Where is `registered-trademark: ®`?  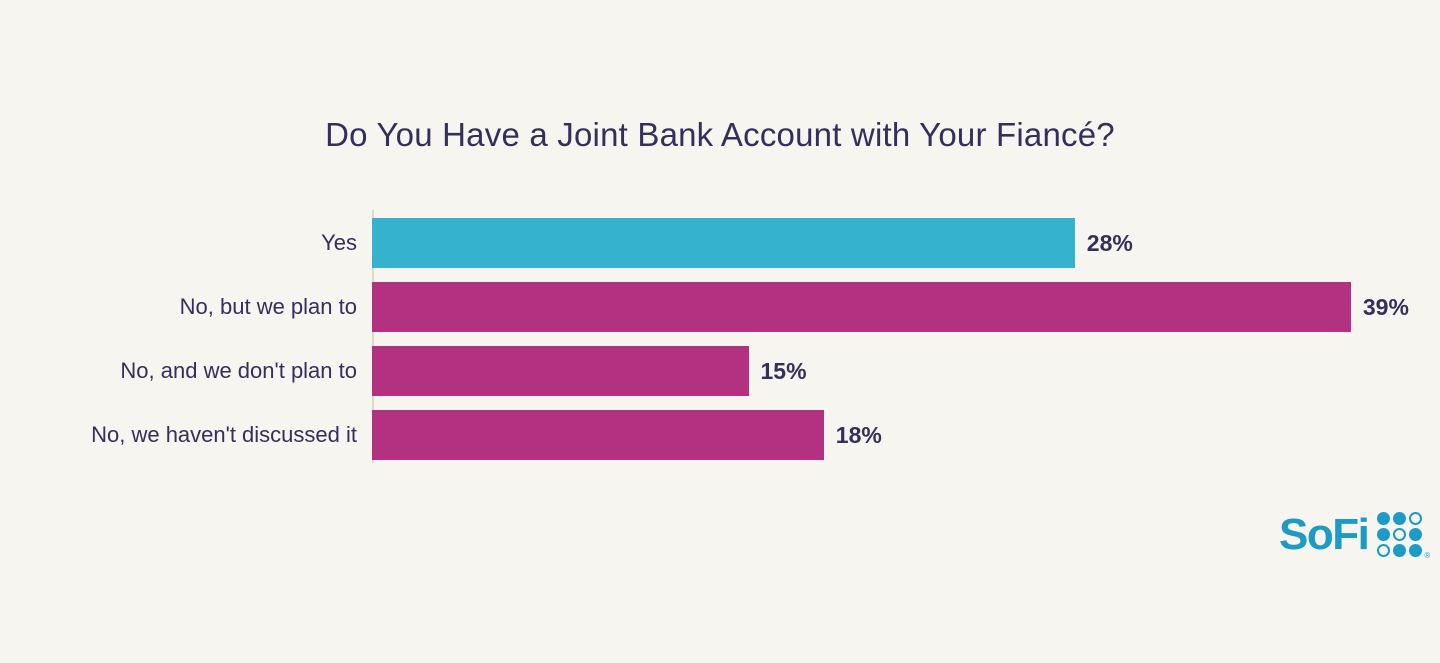
registered-trademark: ® is located at coordinates (1427, 555).